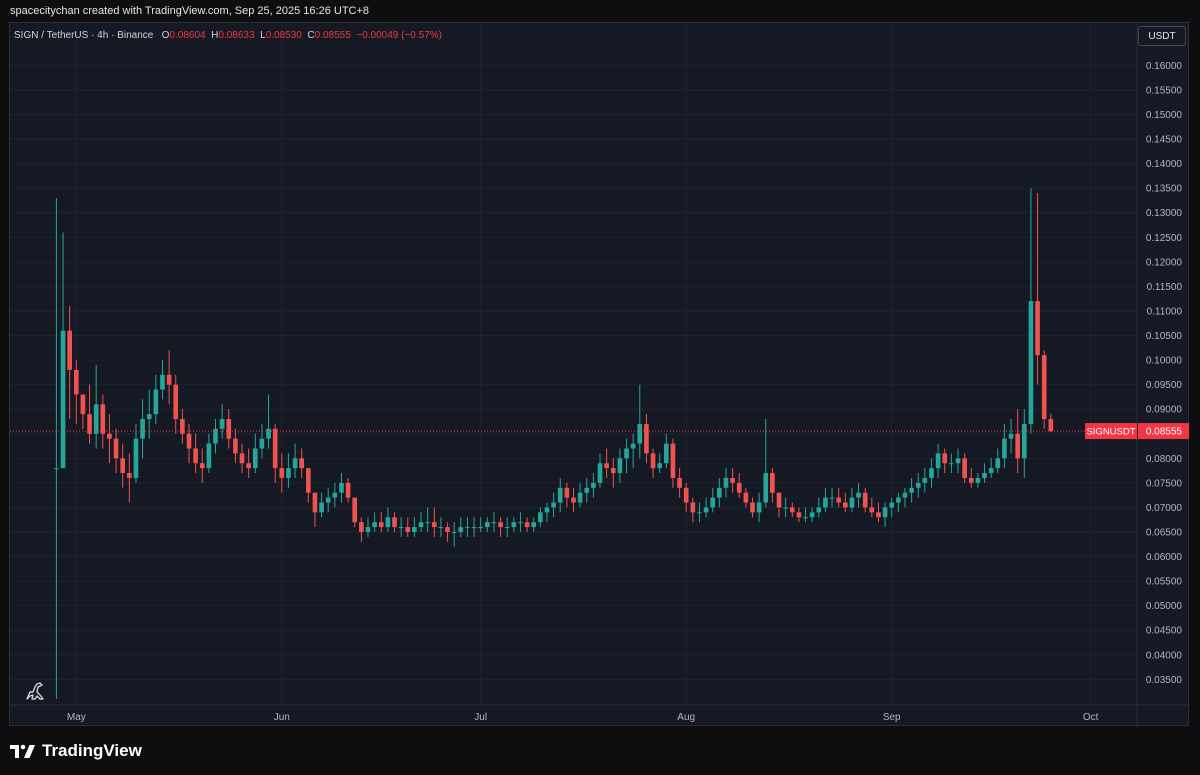  I want to click on tradingview-logo-icon, so click(22, 751).